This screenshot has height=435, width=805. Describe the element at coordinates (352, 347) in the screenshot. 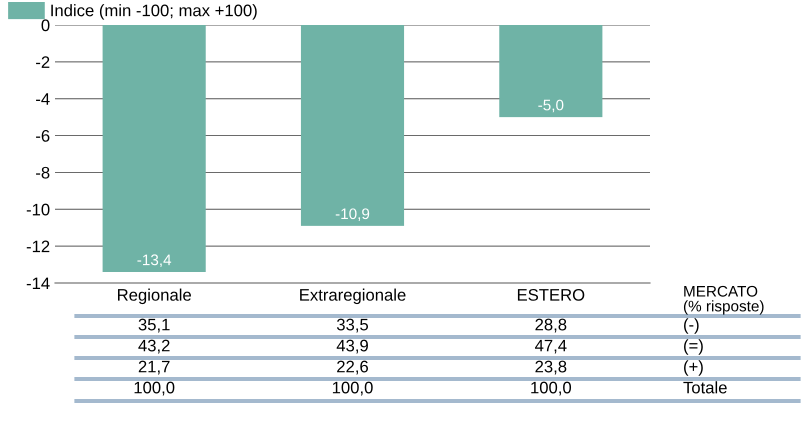

I see `text: 43,9` at that location.